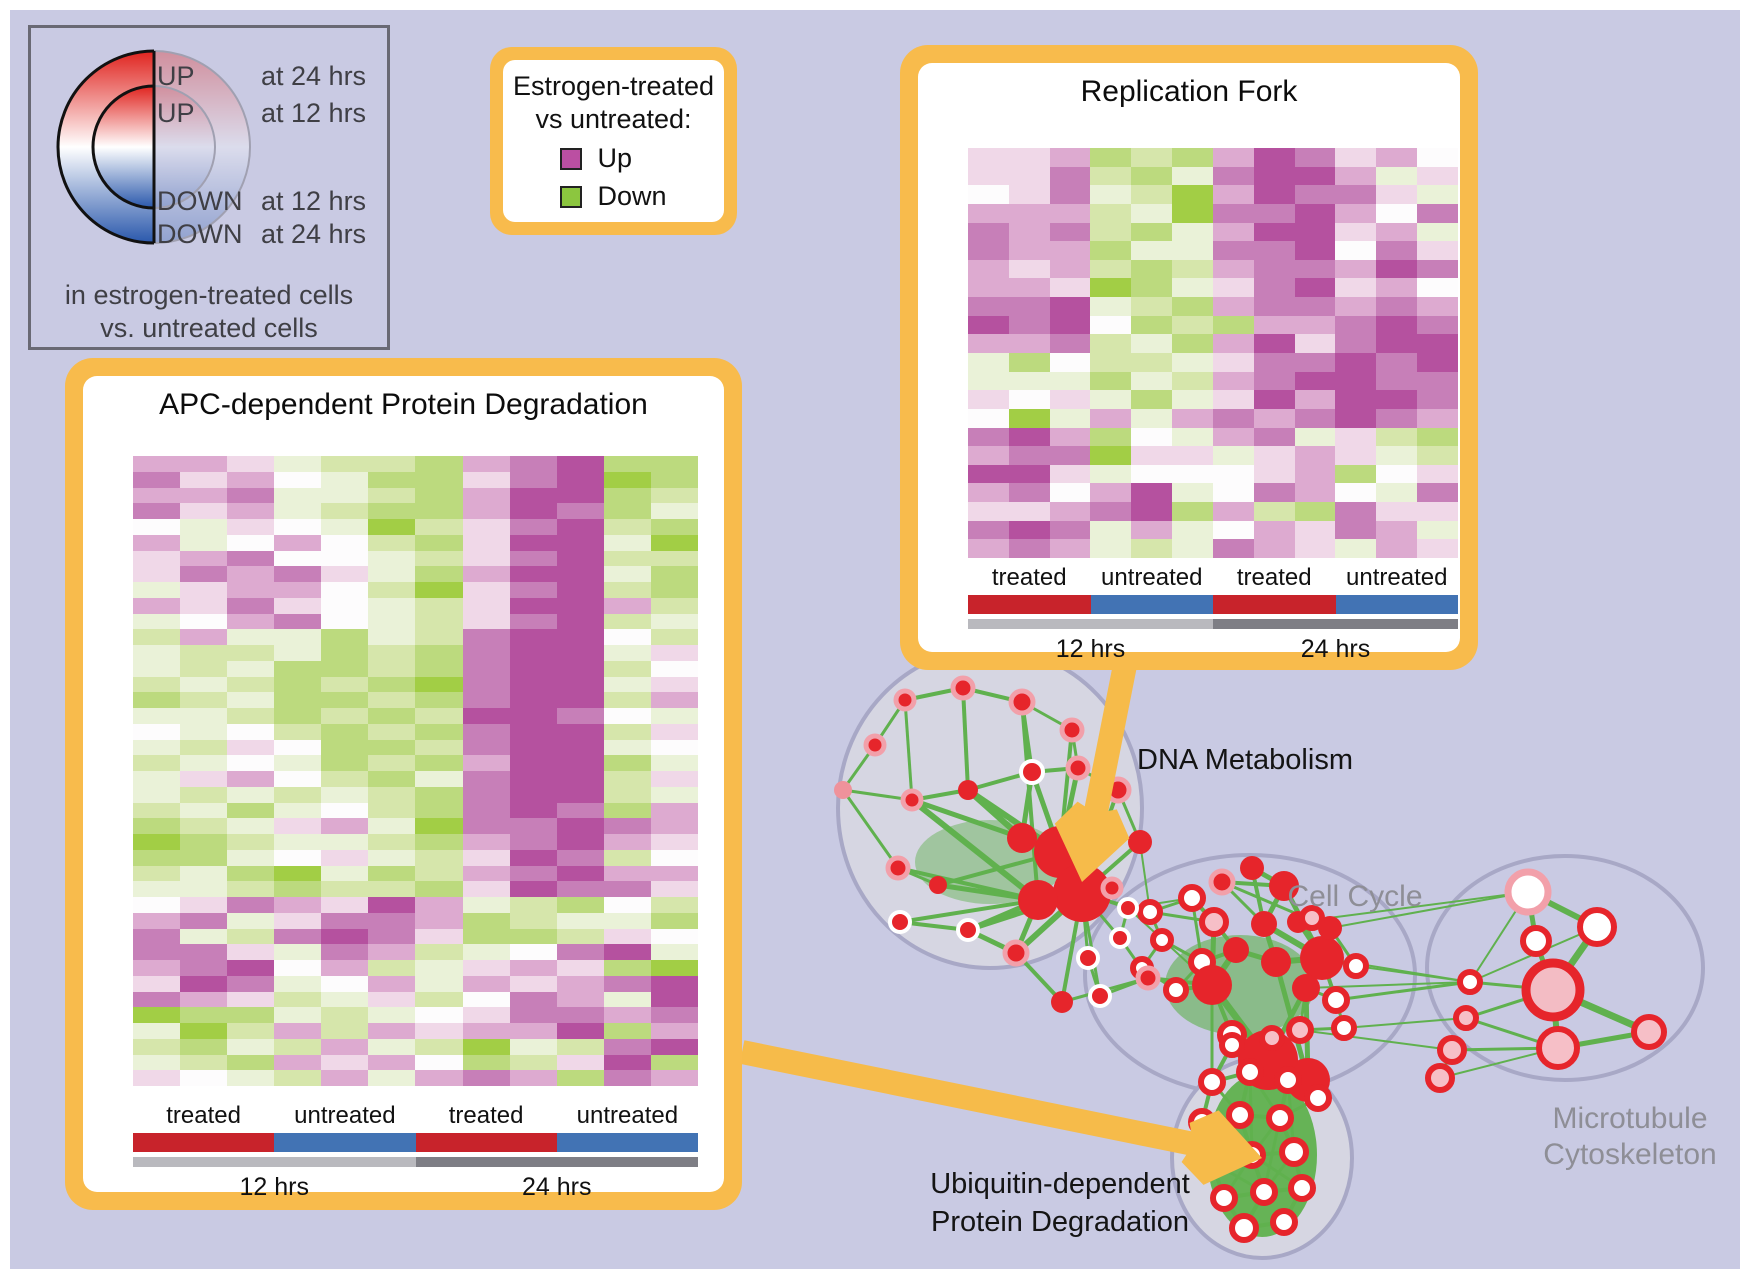  I want to click on updown-circle-graphic, so click(153, 147).